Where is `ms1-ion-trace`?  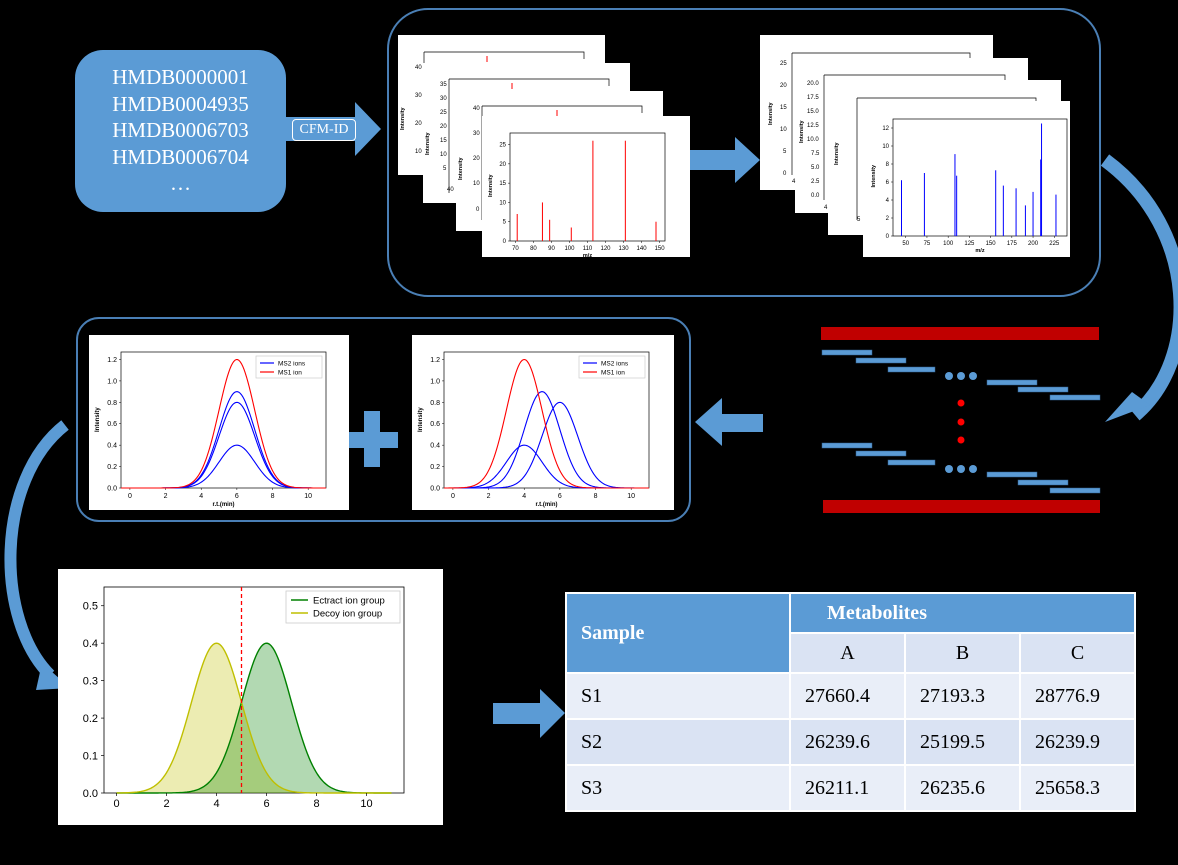
ms1-ion-trace is located at coordinates (223, 424).